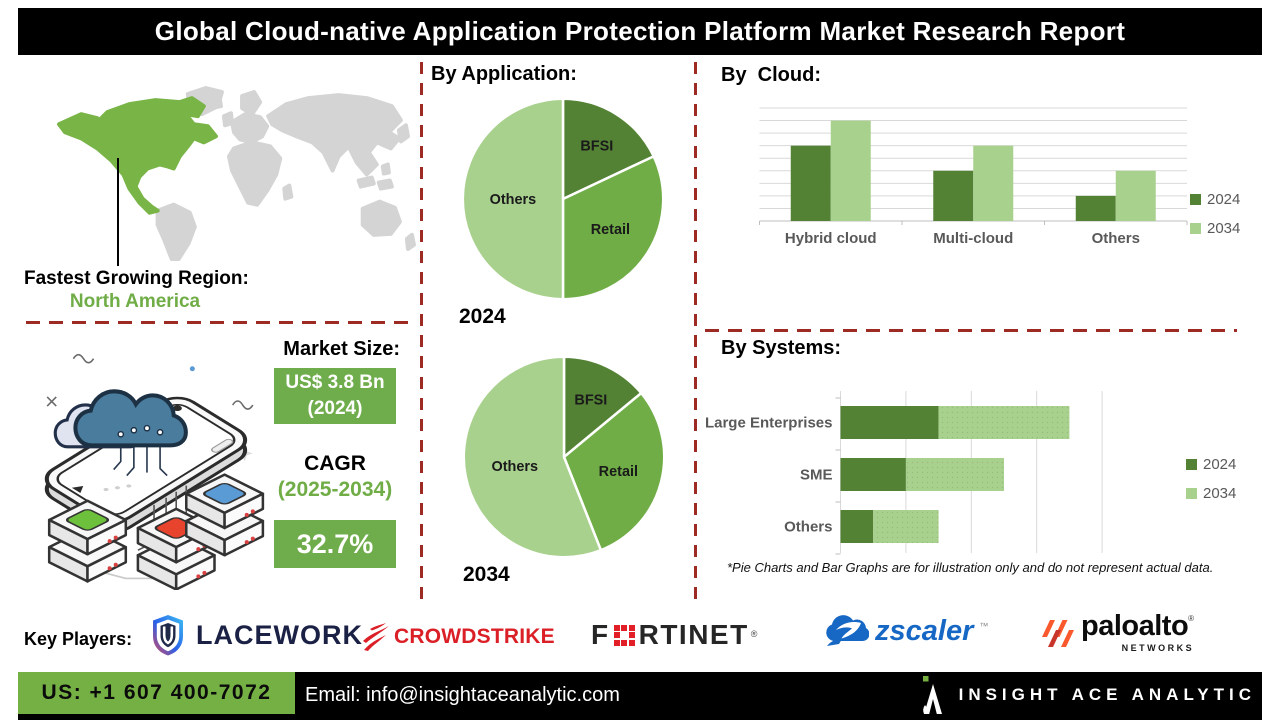 Image resolution: width=1280 pixels, height=720 pixels. What do you see at coordinates (335, 489) in the screenshot?
I see `cagr-period: (2025-2034)` at bounding box center [335, 489].